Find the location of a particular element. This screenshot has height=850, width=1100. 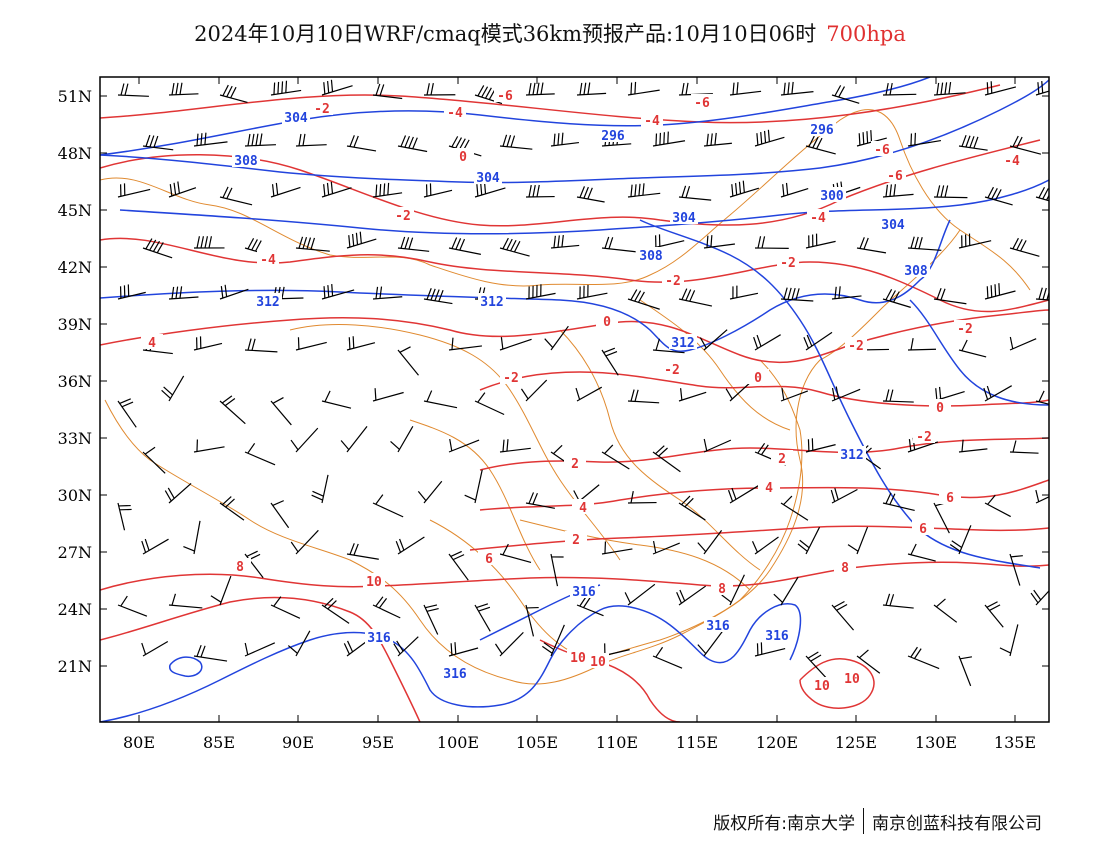

lat-label: 48N is located at coordinates (75, 153).